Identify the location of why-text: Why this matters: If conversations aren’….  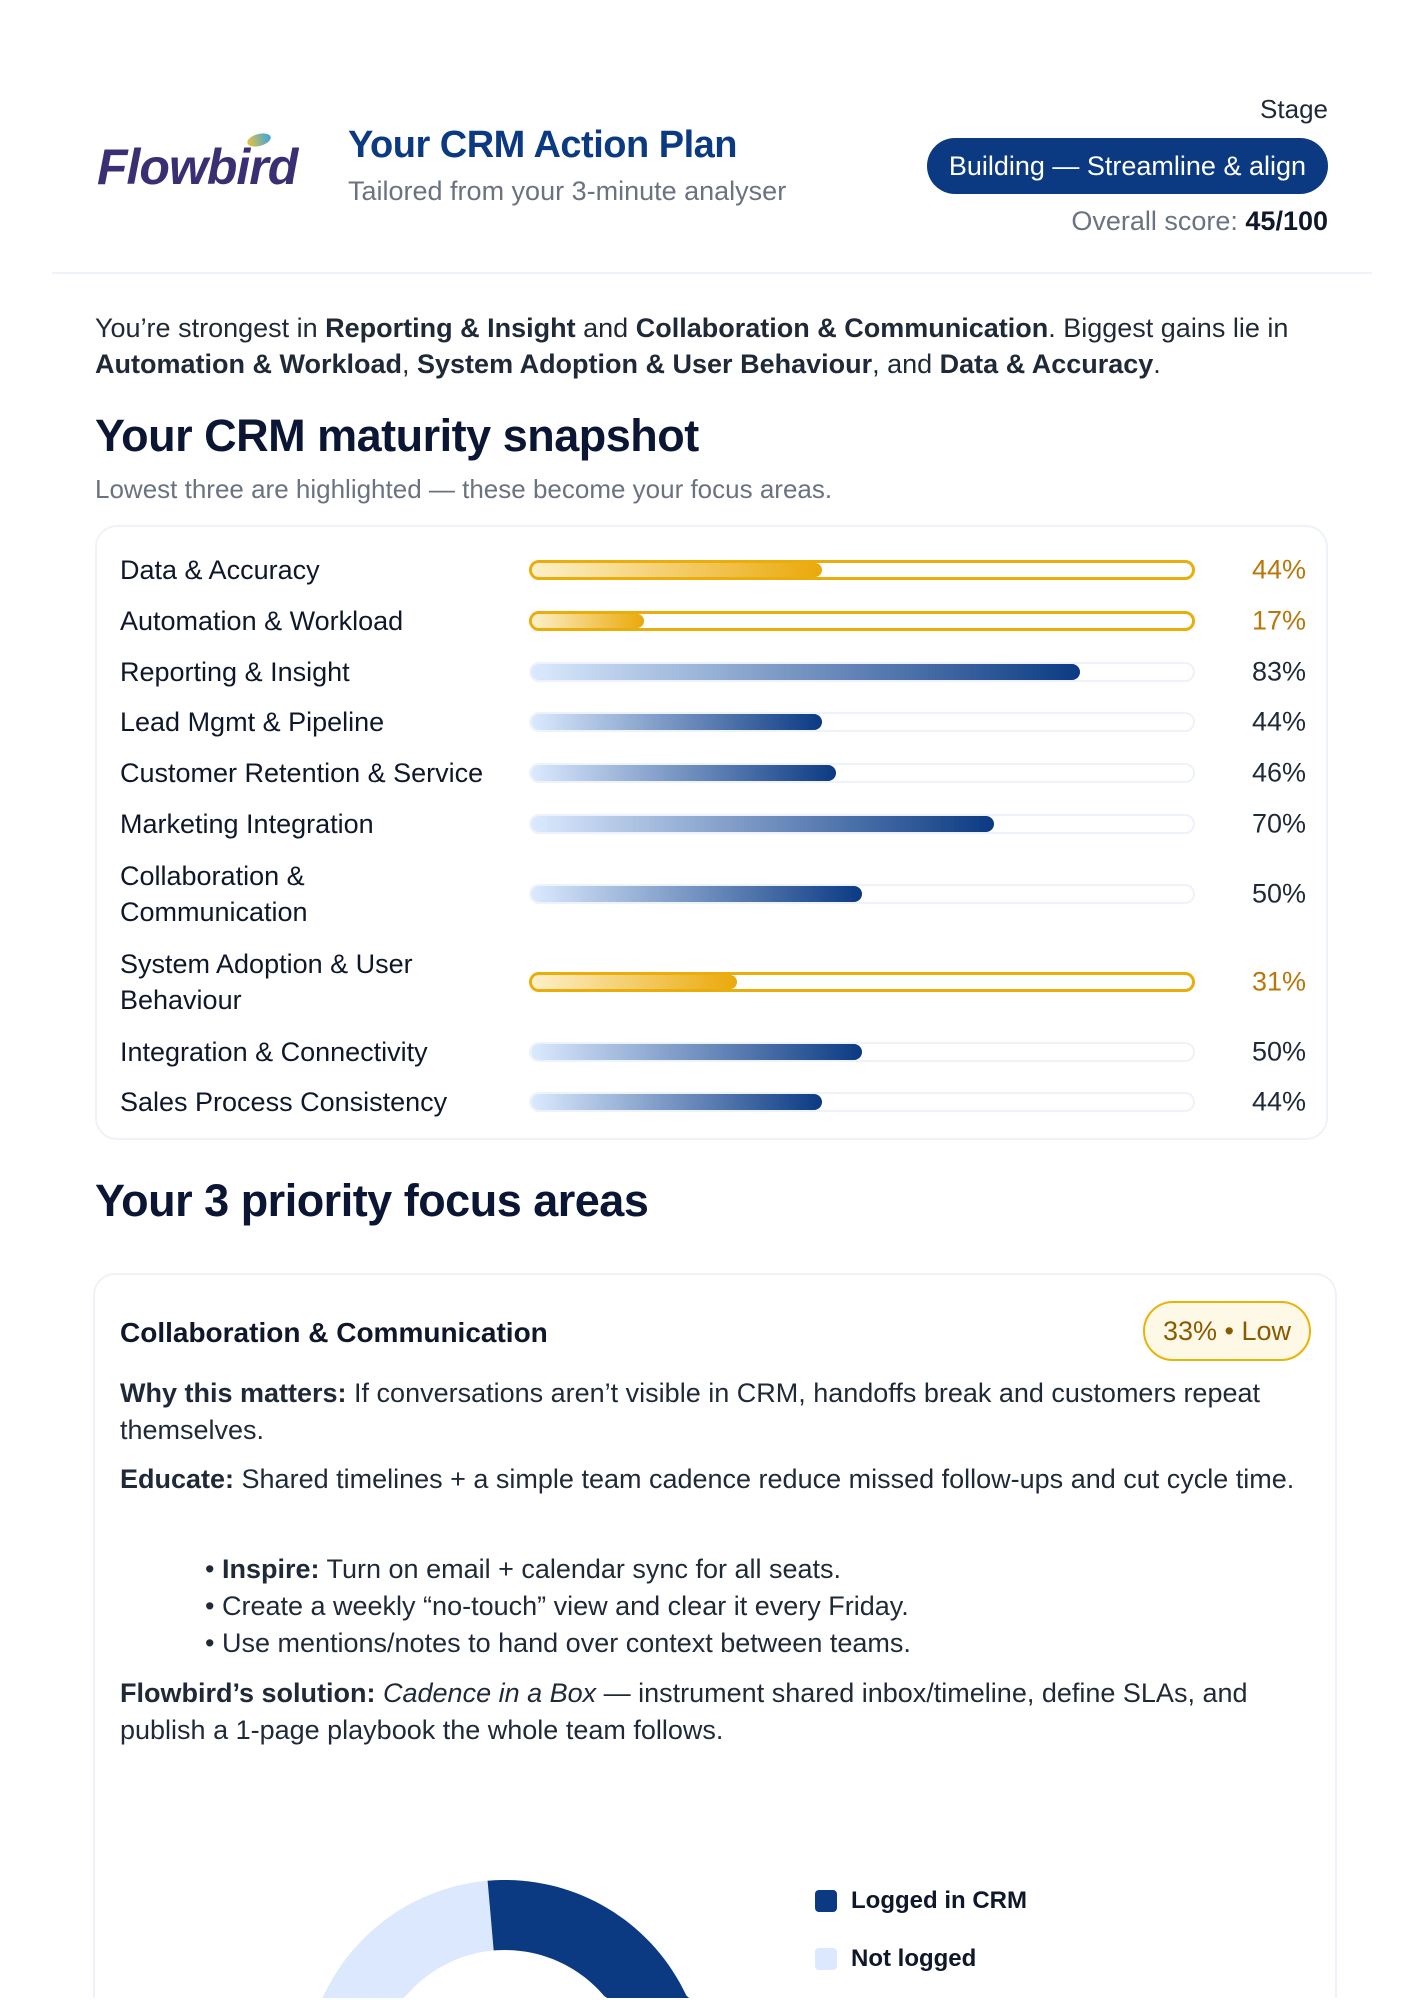
(690, 1411).